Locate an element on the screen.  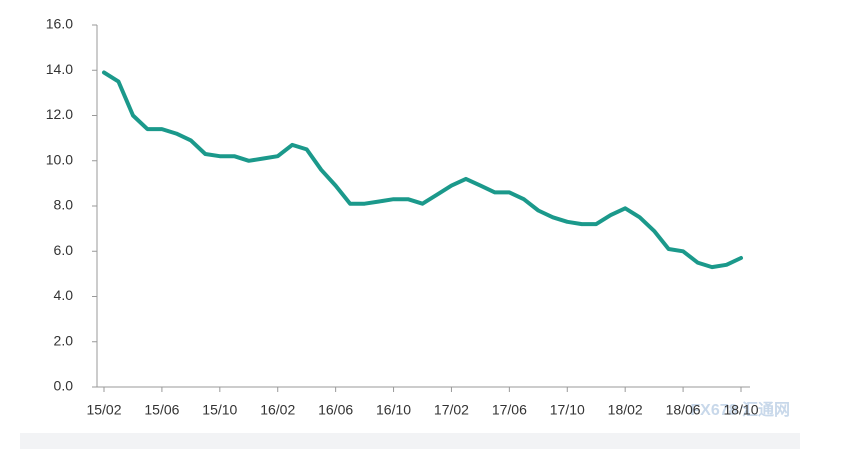
x-tick-label: 16/10 is located at coordinates (393, 410).